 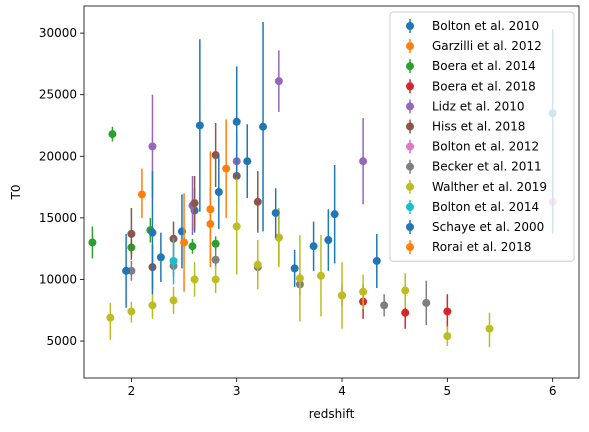 I want to click on legend-entry: Schaye et al. 2000, so click(x=475, y=227).